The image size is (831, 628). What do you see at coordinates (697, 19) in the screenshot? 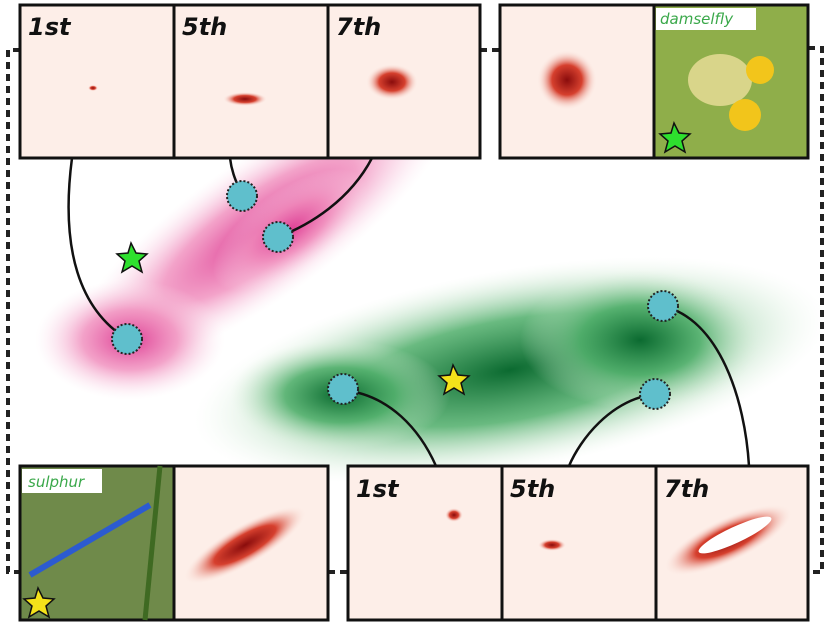
I see `image-label: damselfly` at bounding box center [697, 19].